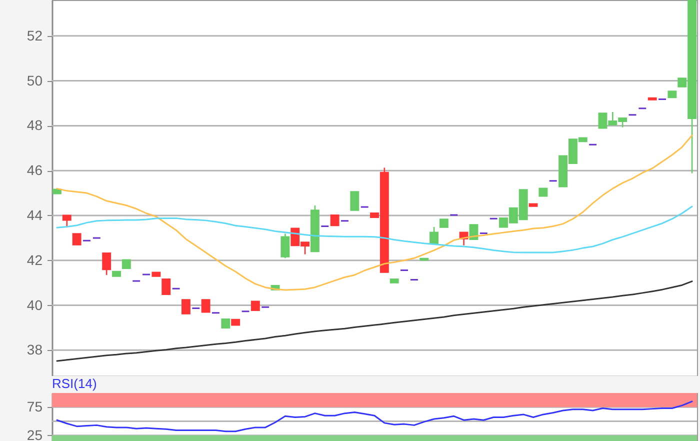  Describe the element at coordinates (34, 35) in the screenshot. I see `y-tick-label: 52` at that location.